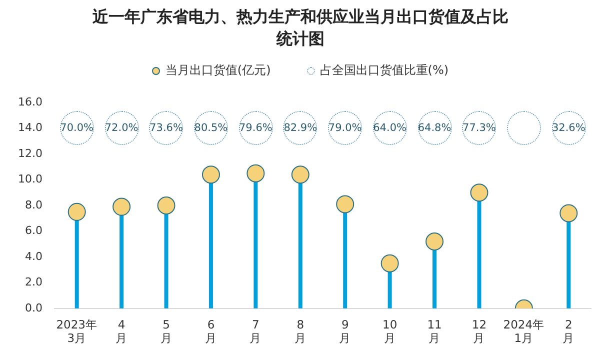 The height and width of the screenshot is (356, 601). I want to click on data-label: 80.5%, so click(211, 128).